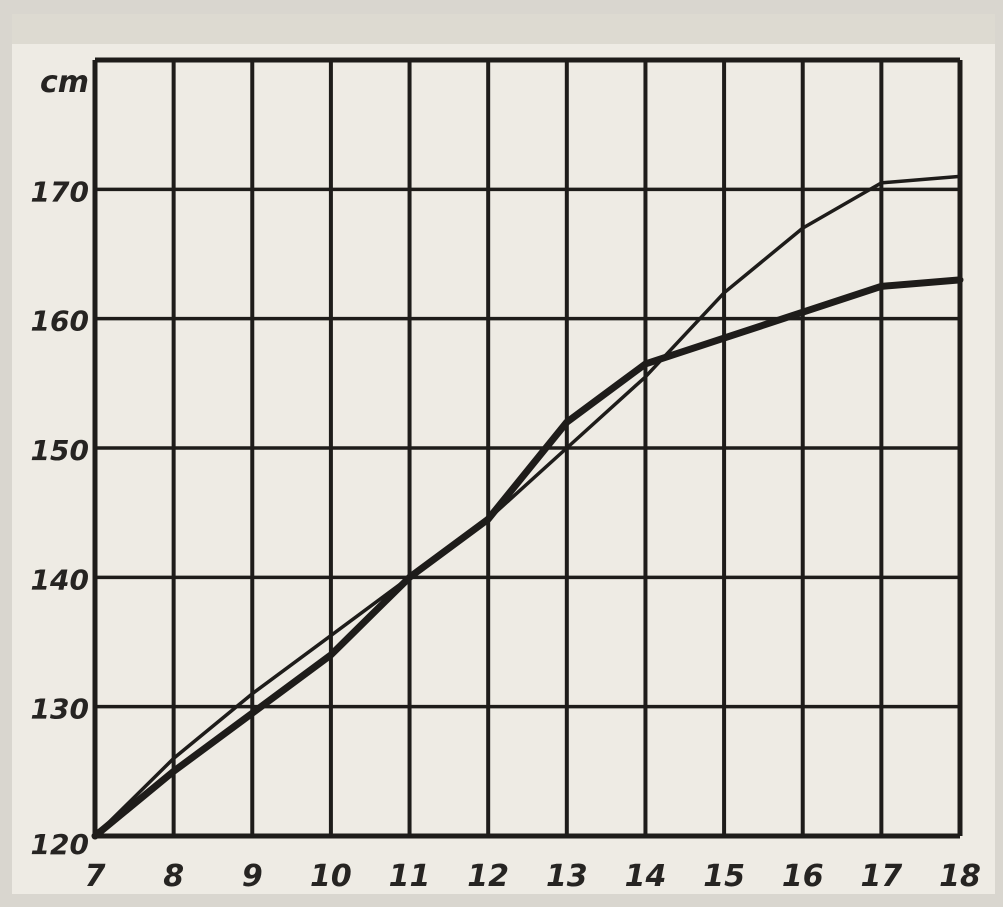  What do you see at coordinates (60, 191) in the screenshot?
I see `y-tick-label: 170` at bounding box center [60, 191].